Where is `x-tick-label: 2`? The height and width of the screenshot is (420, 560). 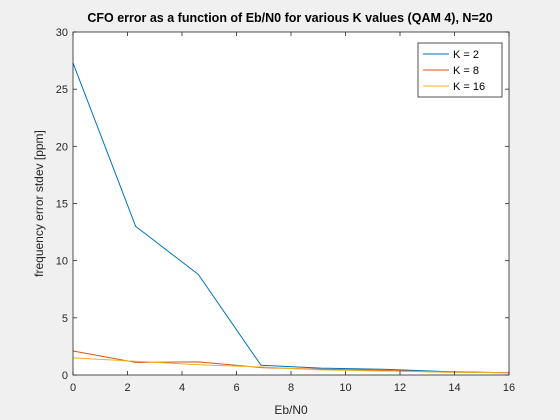 x-tick-label: 2 is located at coordinates (127, 388).